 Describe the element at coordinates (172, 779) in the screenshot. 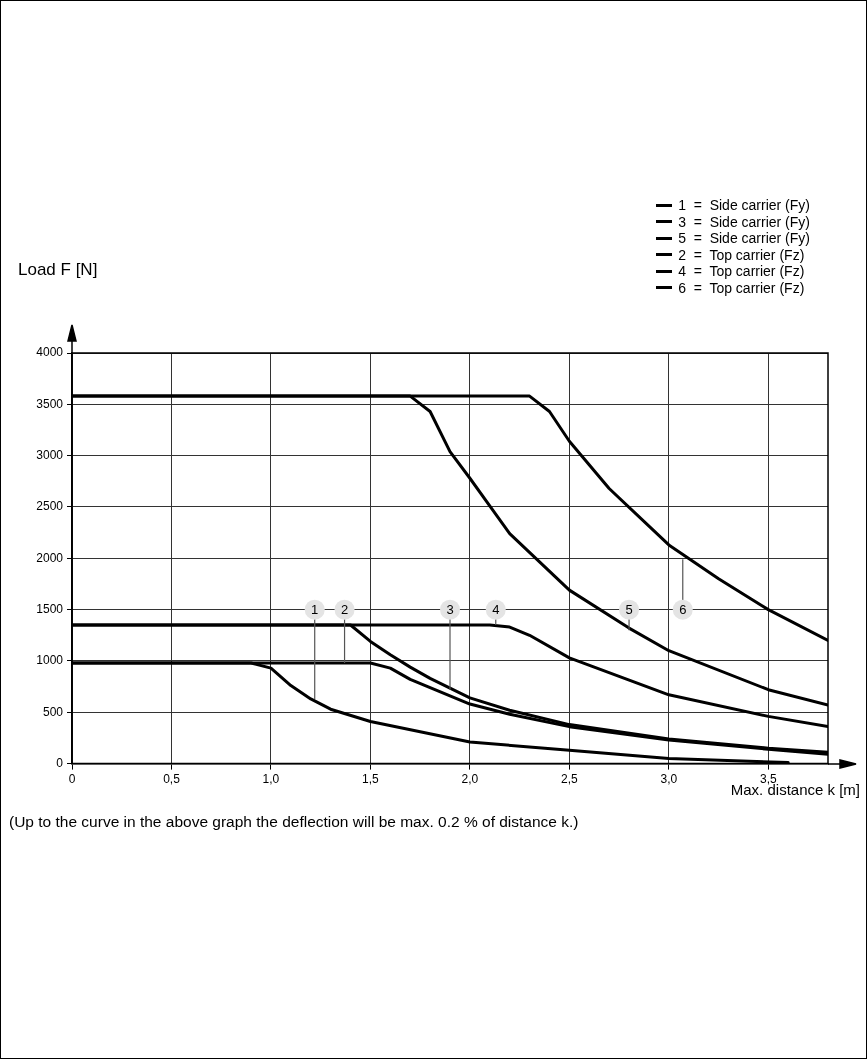

I see `x-tick-label: 0,5` at that location.